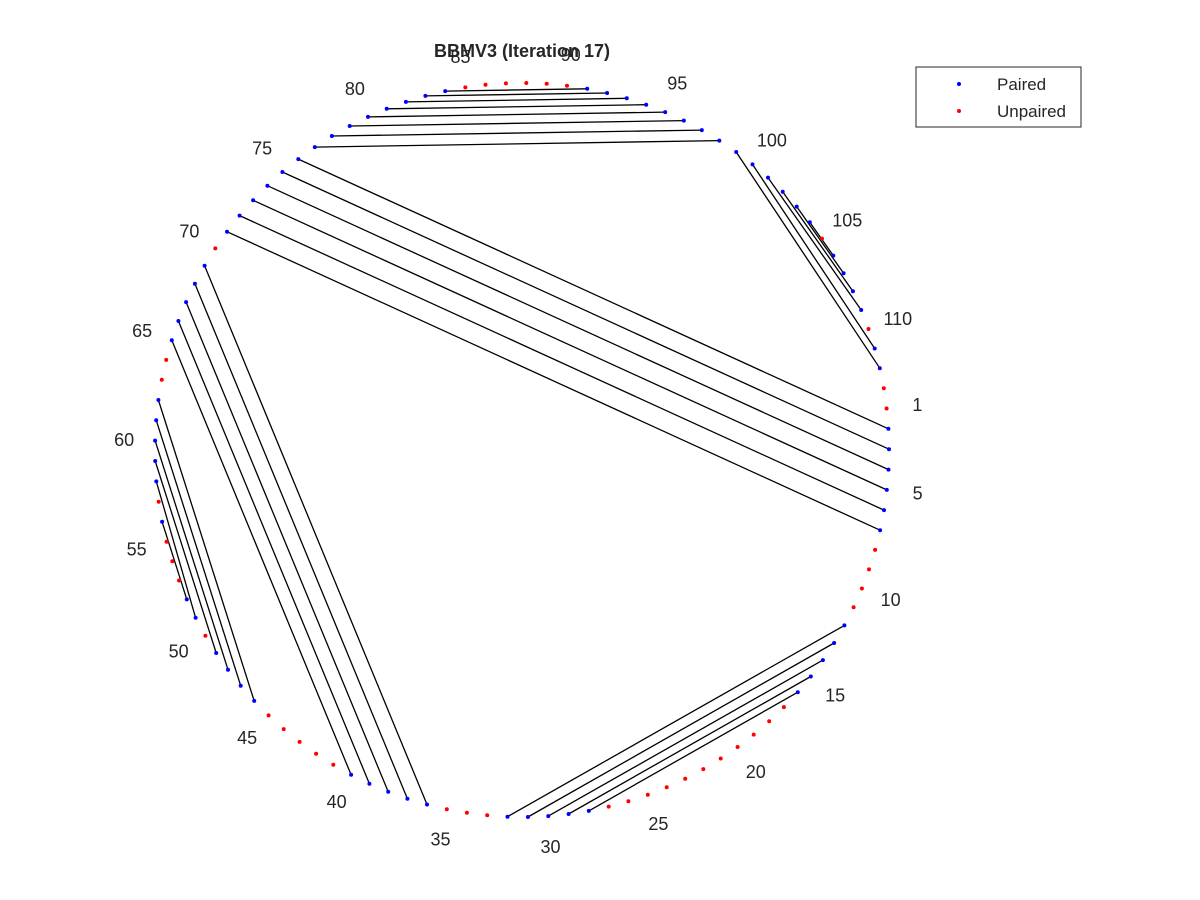 This screenshot has height=900, width=1200. Describe the element at coordinates (658, 824) in the screenshot. I see `index-label: 25` at that location.